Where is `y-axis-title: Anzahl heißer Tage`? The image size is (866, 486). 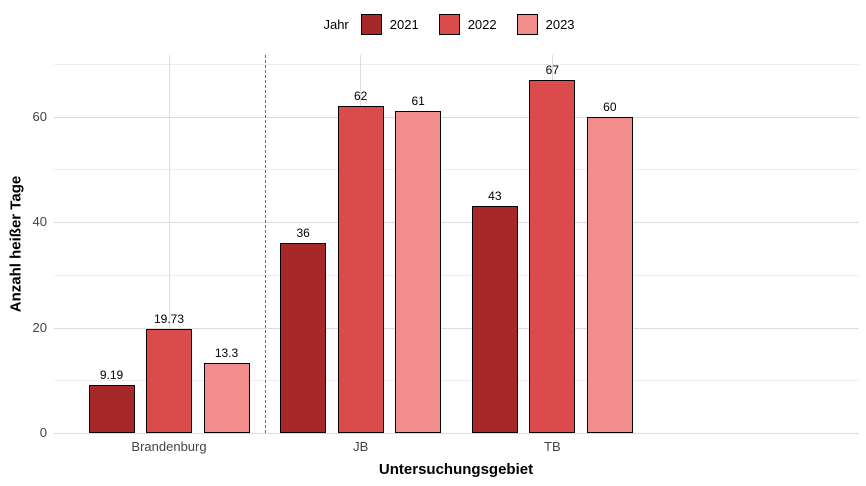
y-axis-title: Anzahl heißer Tage is located at coordinates (16, 244).